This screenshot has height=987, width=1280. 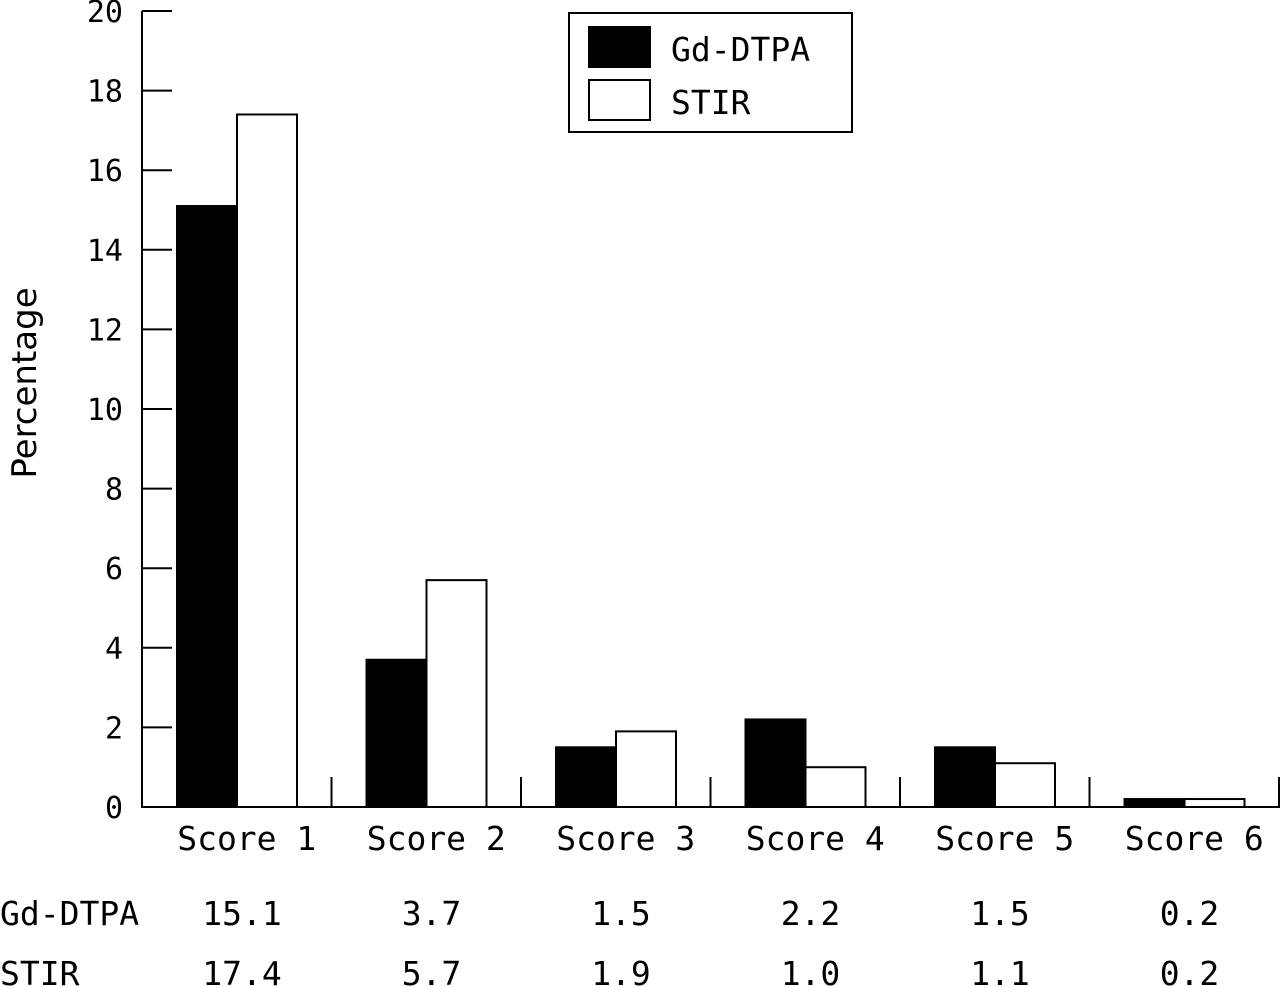 I want to click on y-axis-title: Percentage, so click(x=25, y=382).